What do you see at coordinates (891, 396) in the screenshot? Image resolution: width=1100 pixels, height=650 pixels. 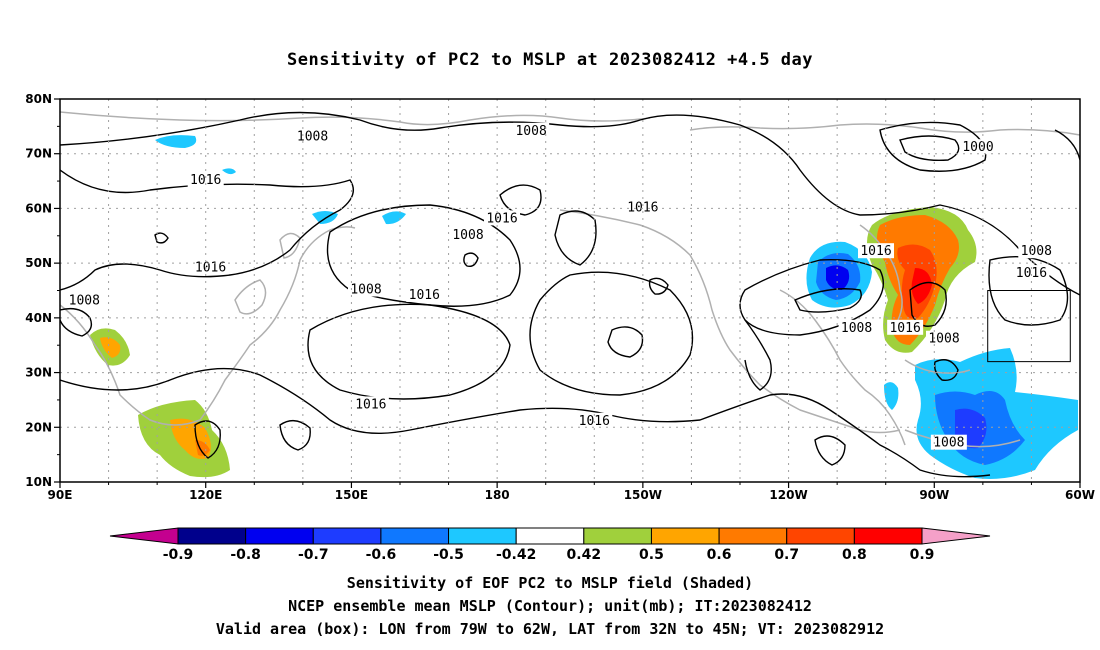 I see `negative-region-gulf` at bounding box center [891, 396].